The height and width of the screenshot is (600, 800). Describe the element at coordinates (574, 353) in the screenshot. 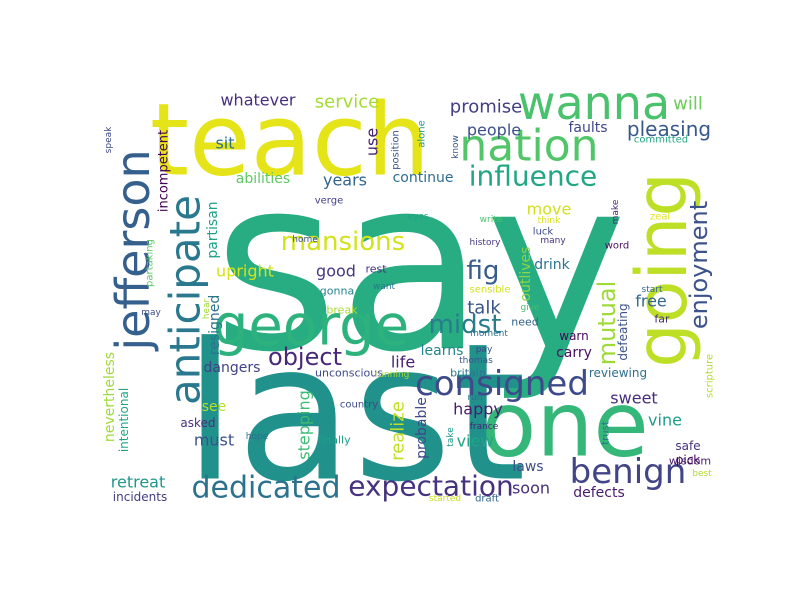

I see `word-carry: carry` at that location.